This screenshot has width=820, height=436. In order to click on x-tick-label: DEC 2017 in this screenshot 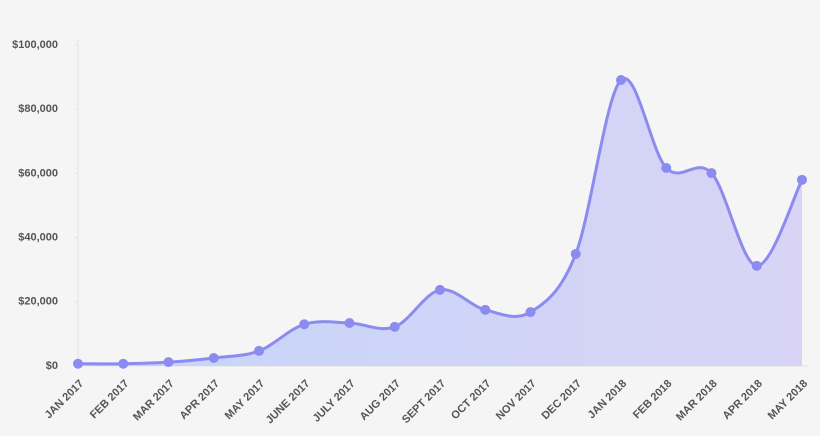, I will do `click(562, 400)`.